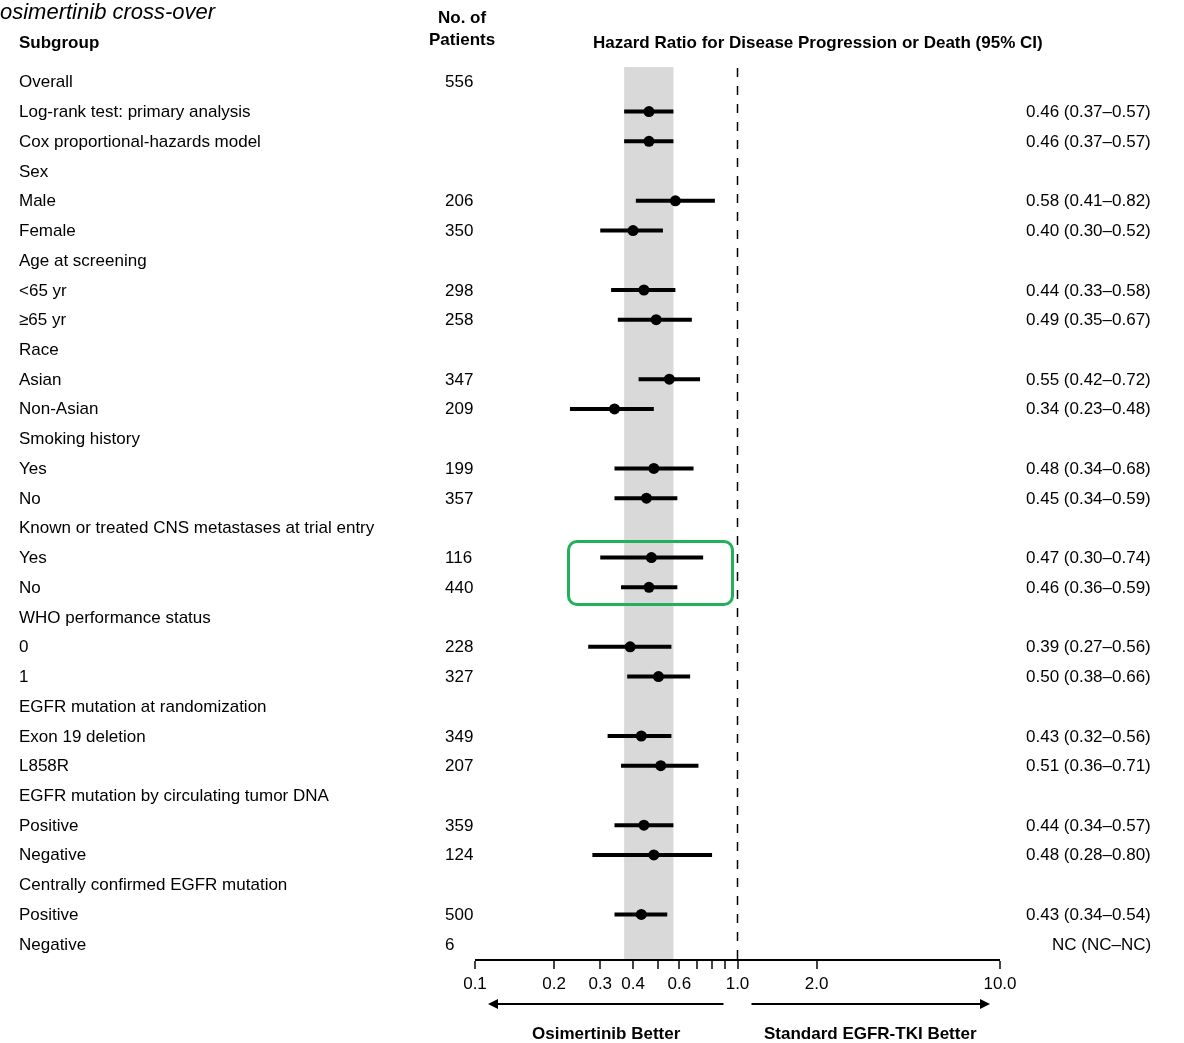 This screenshot has height=1043, width=1184. Describe the element at coordinates (459, 81) in the screenshot. I see `text: 556` at that location.